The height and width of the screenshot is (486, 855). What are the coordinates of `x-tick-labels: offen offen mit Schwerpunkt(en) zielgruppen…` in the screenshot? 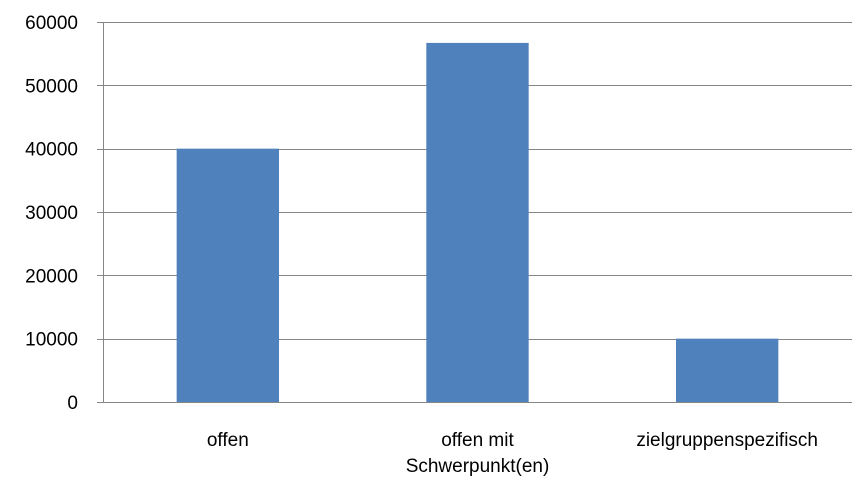 It's located at (512, 453).